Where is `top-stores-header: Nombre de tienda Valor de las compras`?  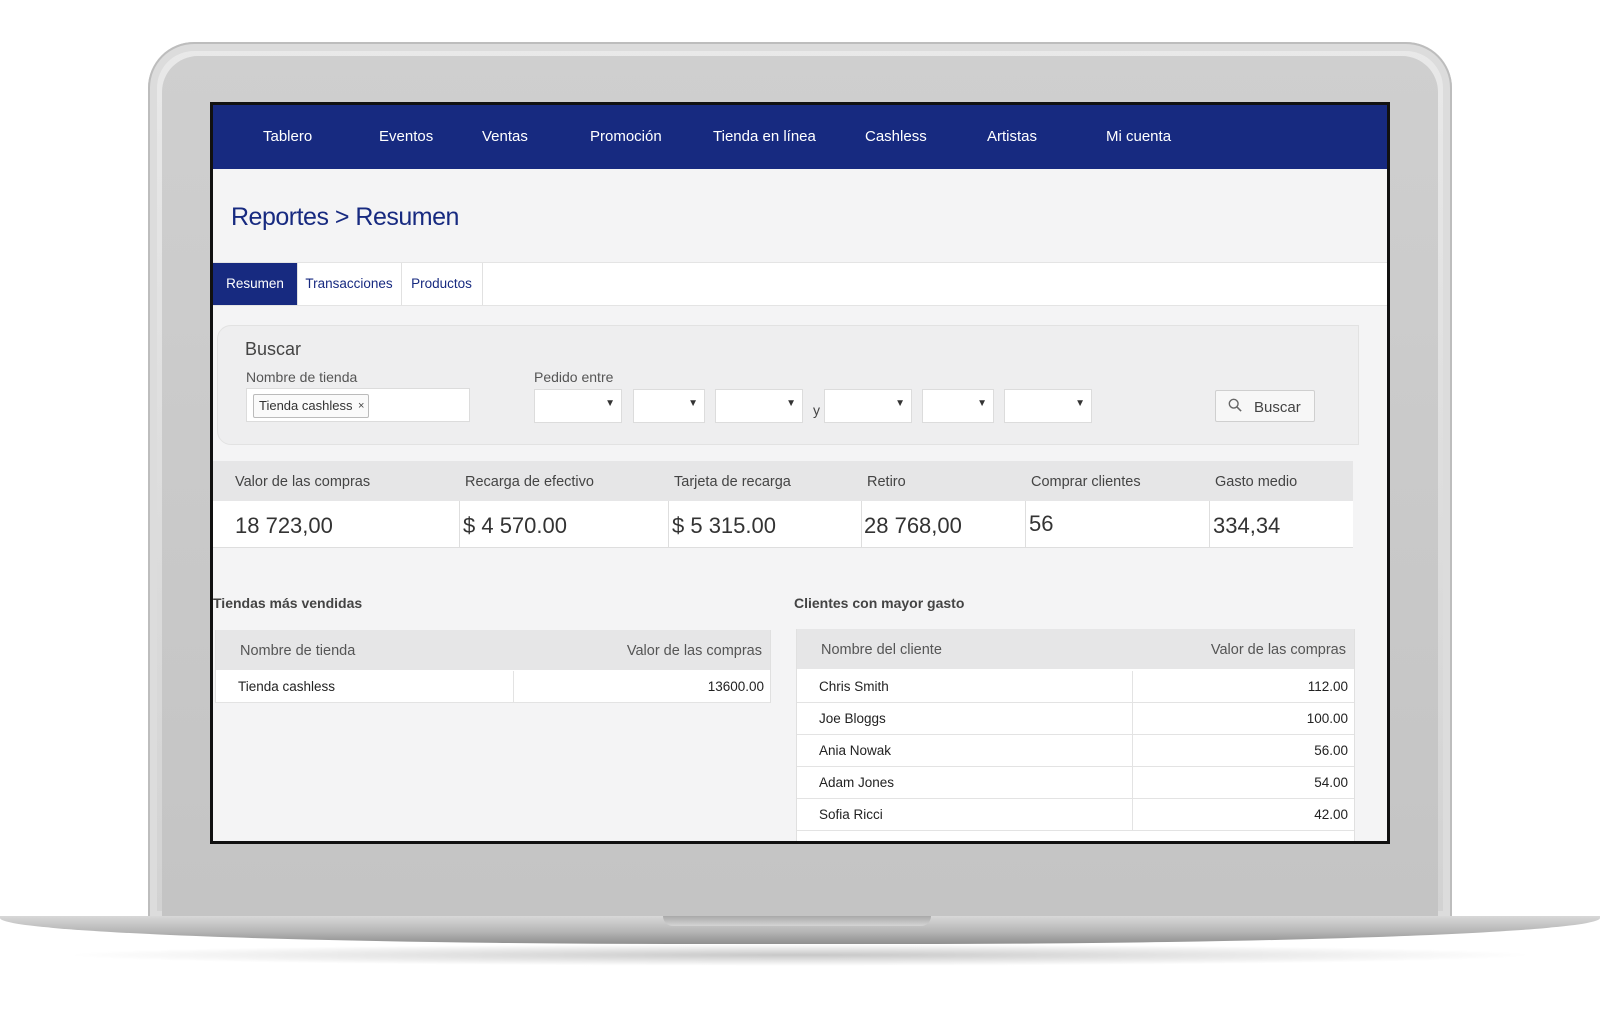 top-stores-header: Nombre de tienda Valor de las compras is located at coordinates (493, 650).